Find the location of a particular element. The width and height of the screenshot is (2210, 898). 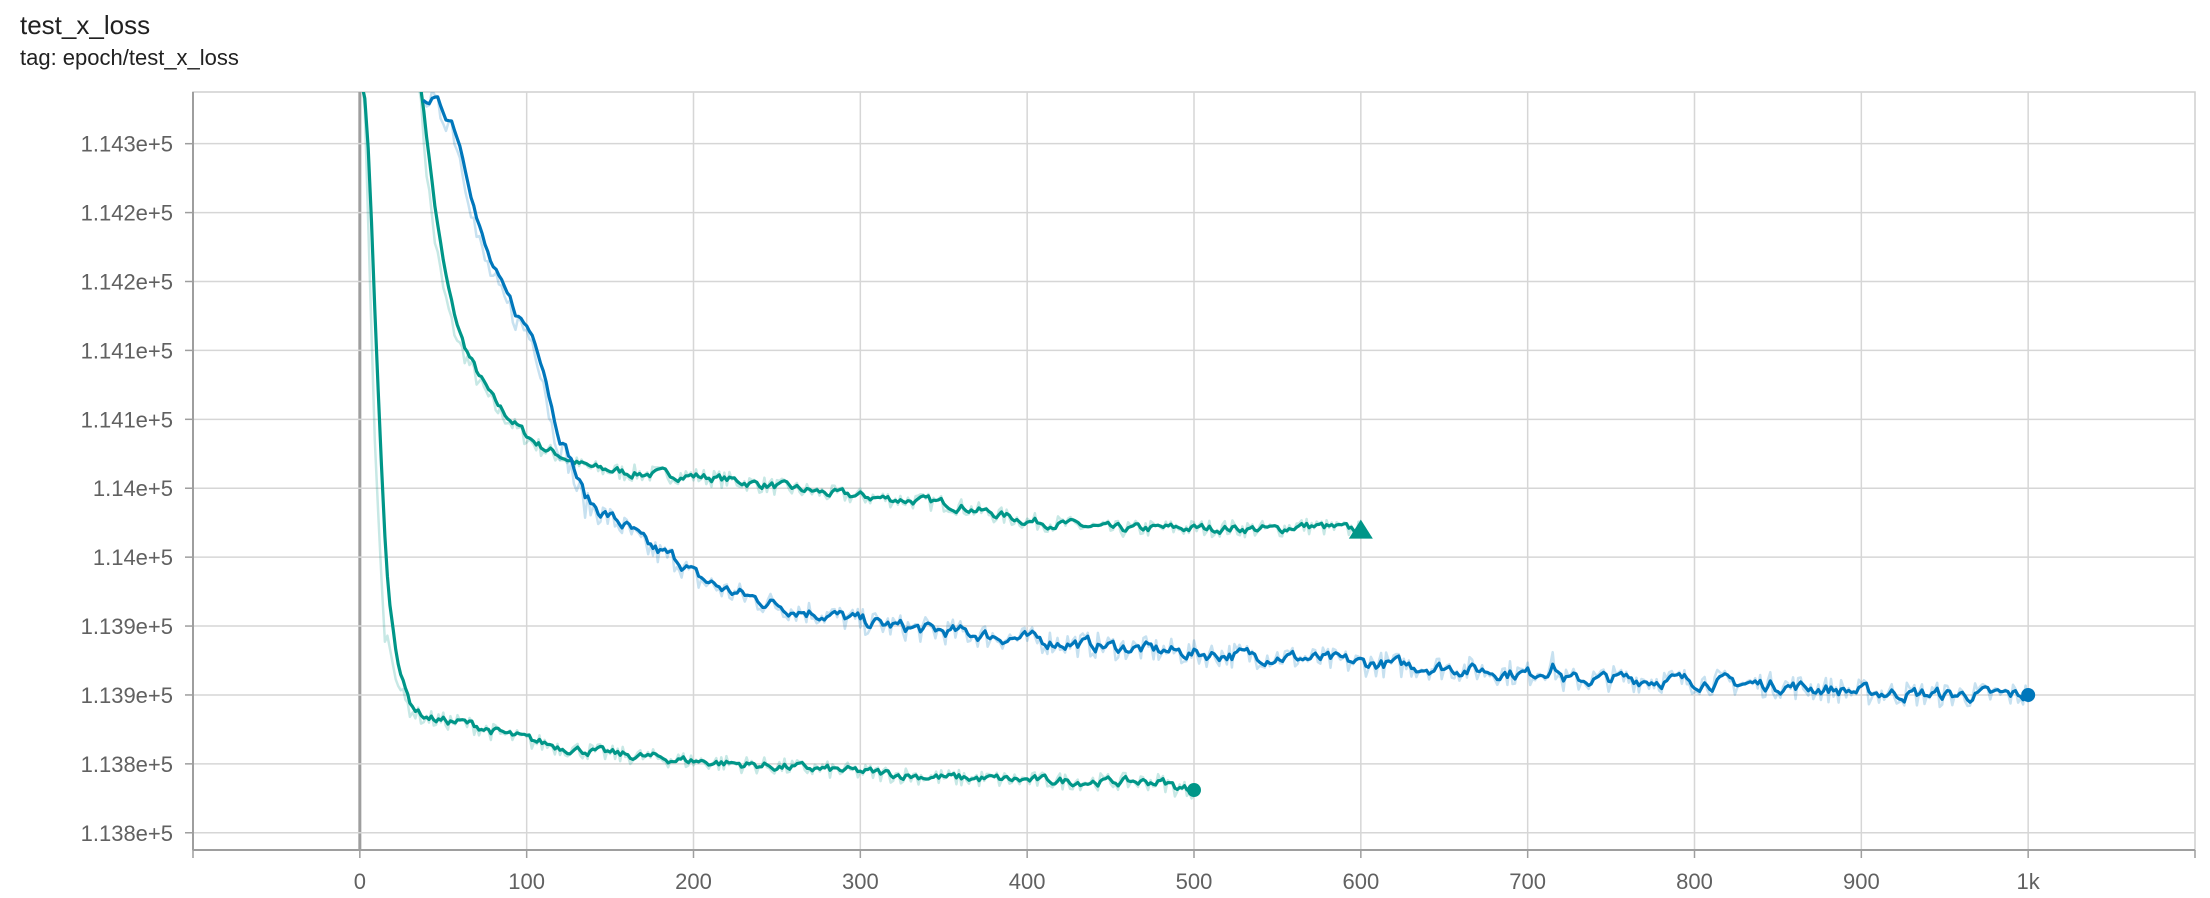

x-tick-label: 1k is located at coordinates (2029, 881).